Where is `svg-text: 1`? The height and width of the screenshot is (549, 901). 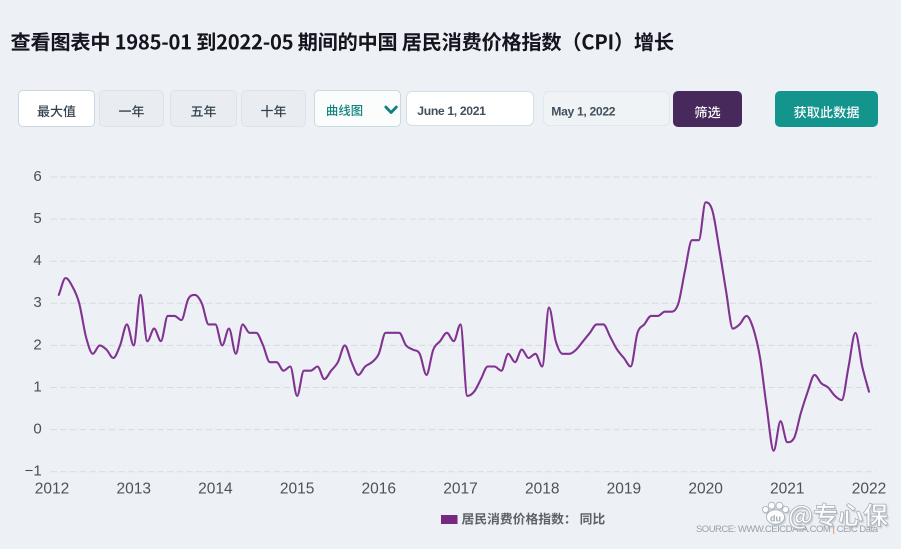 svg-text: 1 is located at coordinates (37, 386).